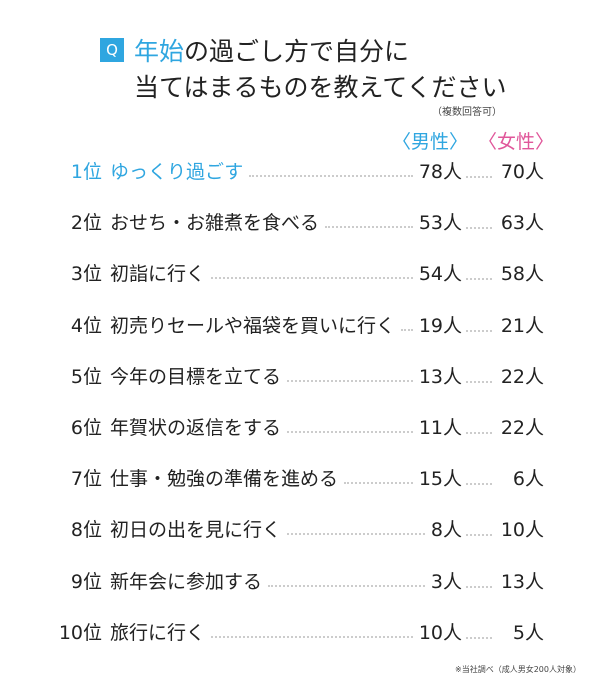 The image size is (600, 681). Describe the element at coordinates (86, 530) in the screenshot. I see `rank: 8位` at that location.